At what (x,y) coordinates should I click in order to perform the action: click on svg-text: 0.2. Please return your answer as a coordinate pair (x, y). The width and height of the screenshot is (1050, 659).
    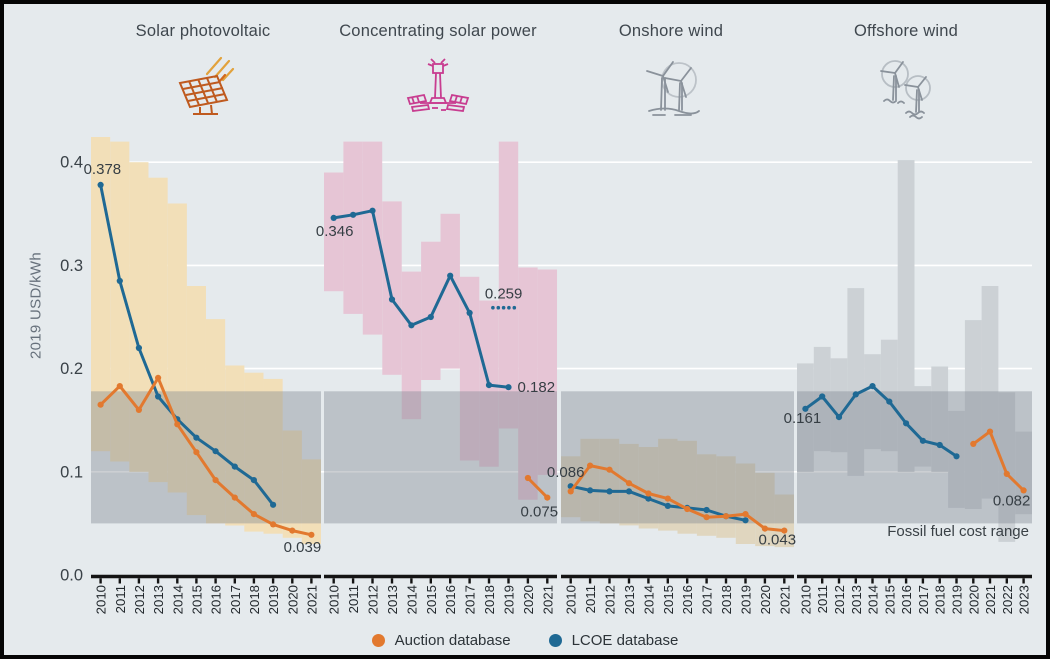
    Looking at the image, I should click on (71, 369).